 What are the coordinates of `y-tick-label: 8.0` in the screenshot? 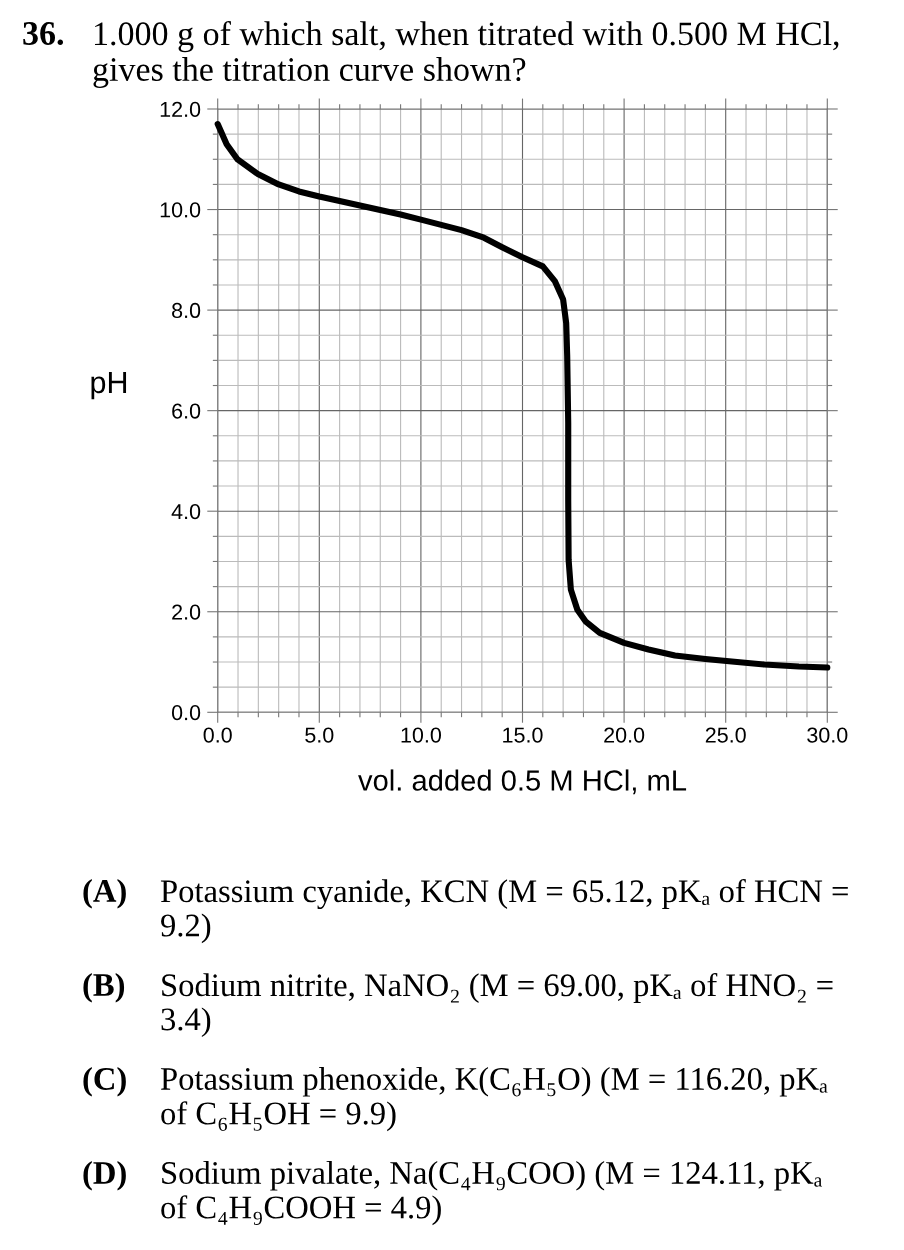 It's located at (186, 310).